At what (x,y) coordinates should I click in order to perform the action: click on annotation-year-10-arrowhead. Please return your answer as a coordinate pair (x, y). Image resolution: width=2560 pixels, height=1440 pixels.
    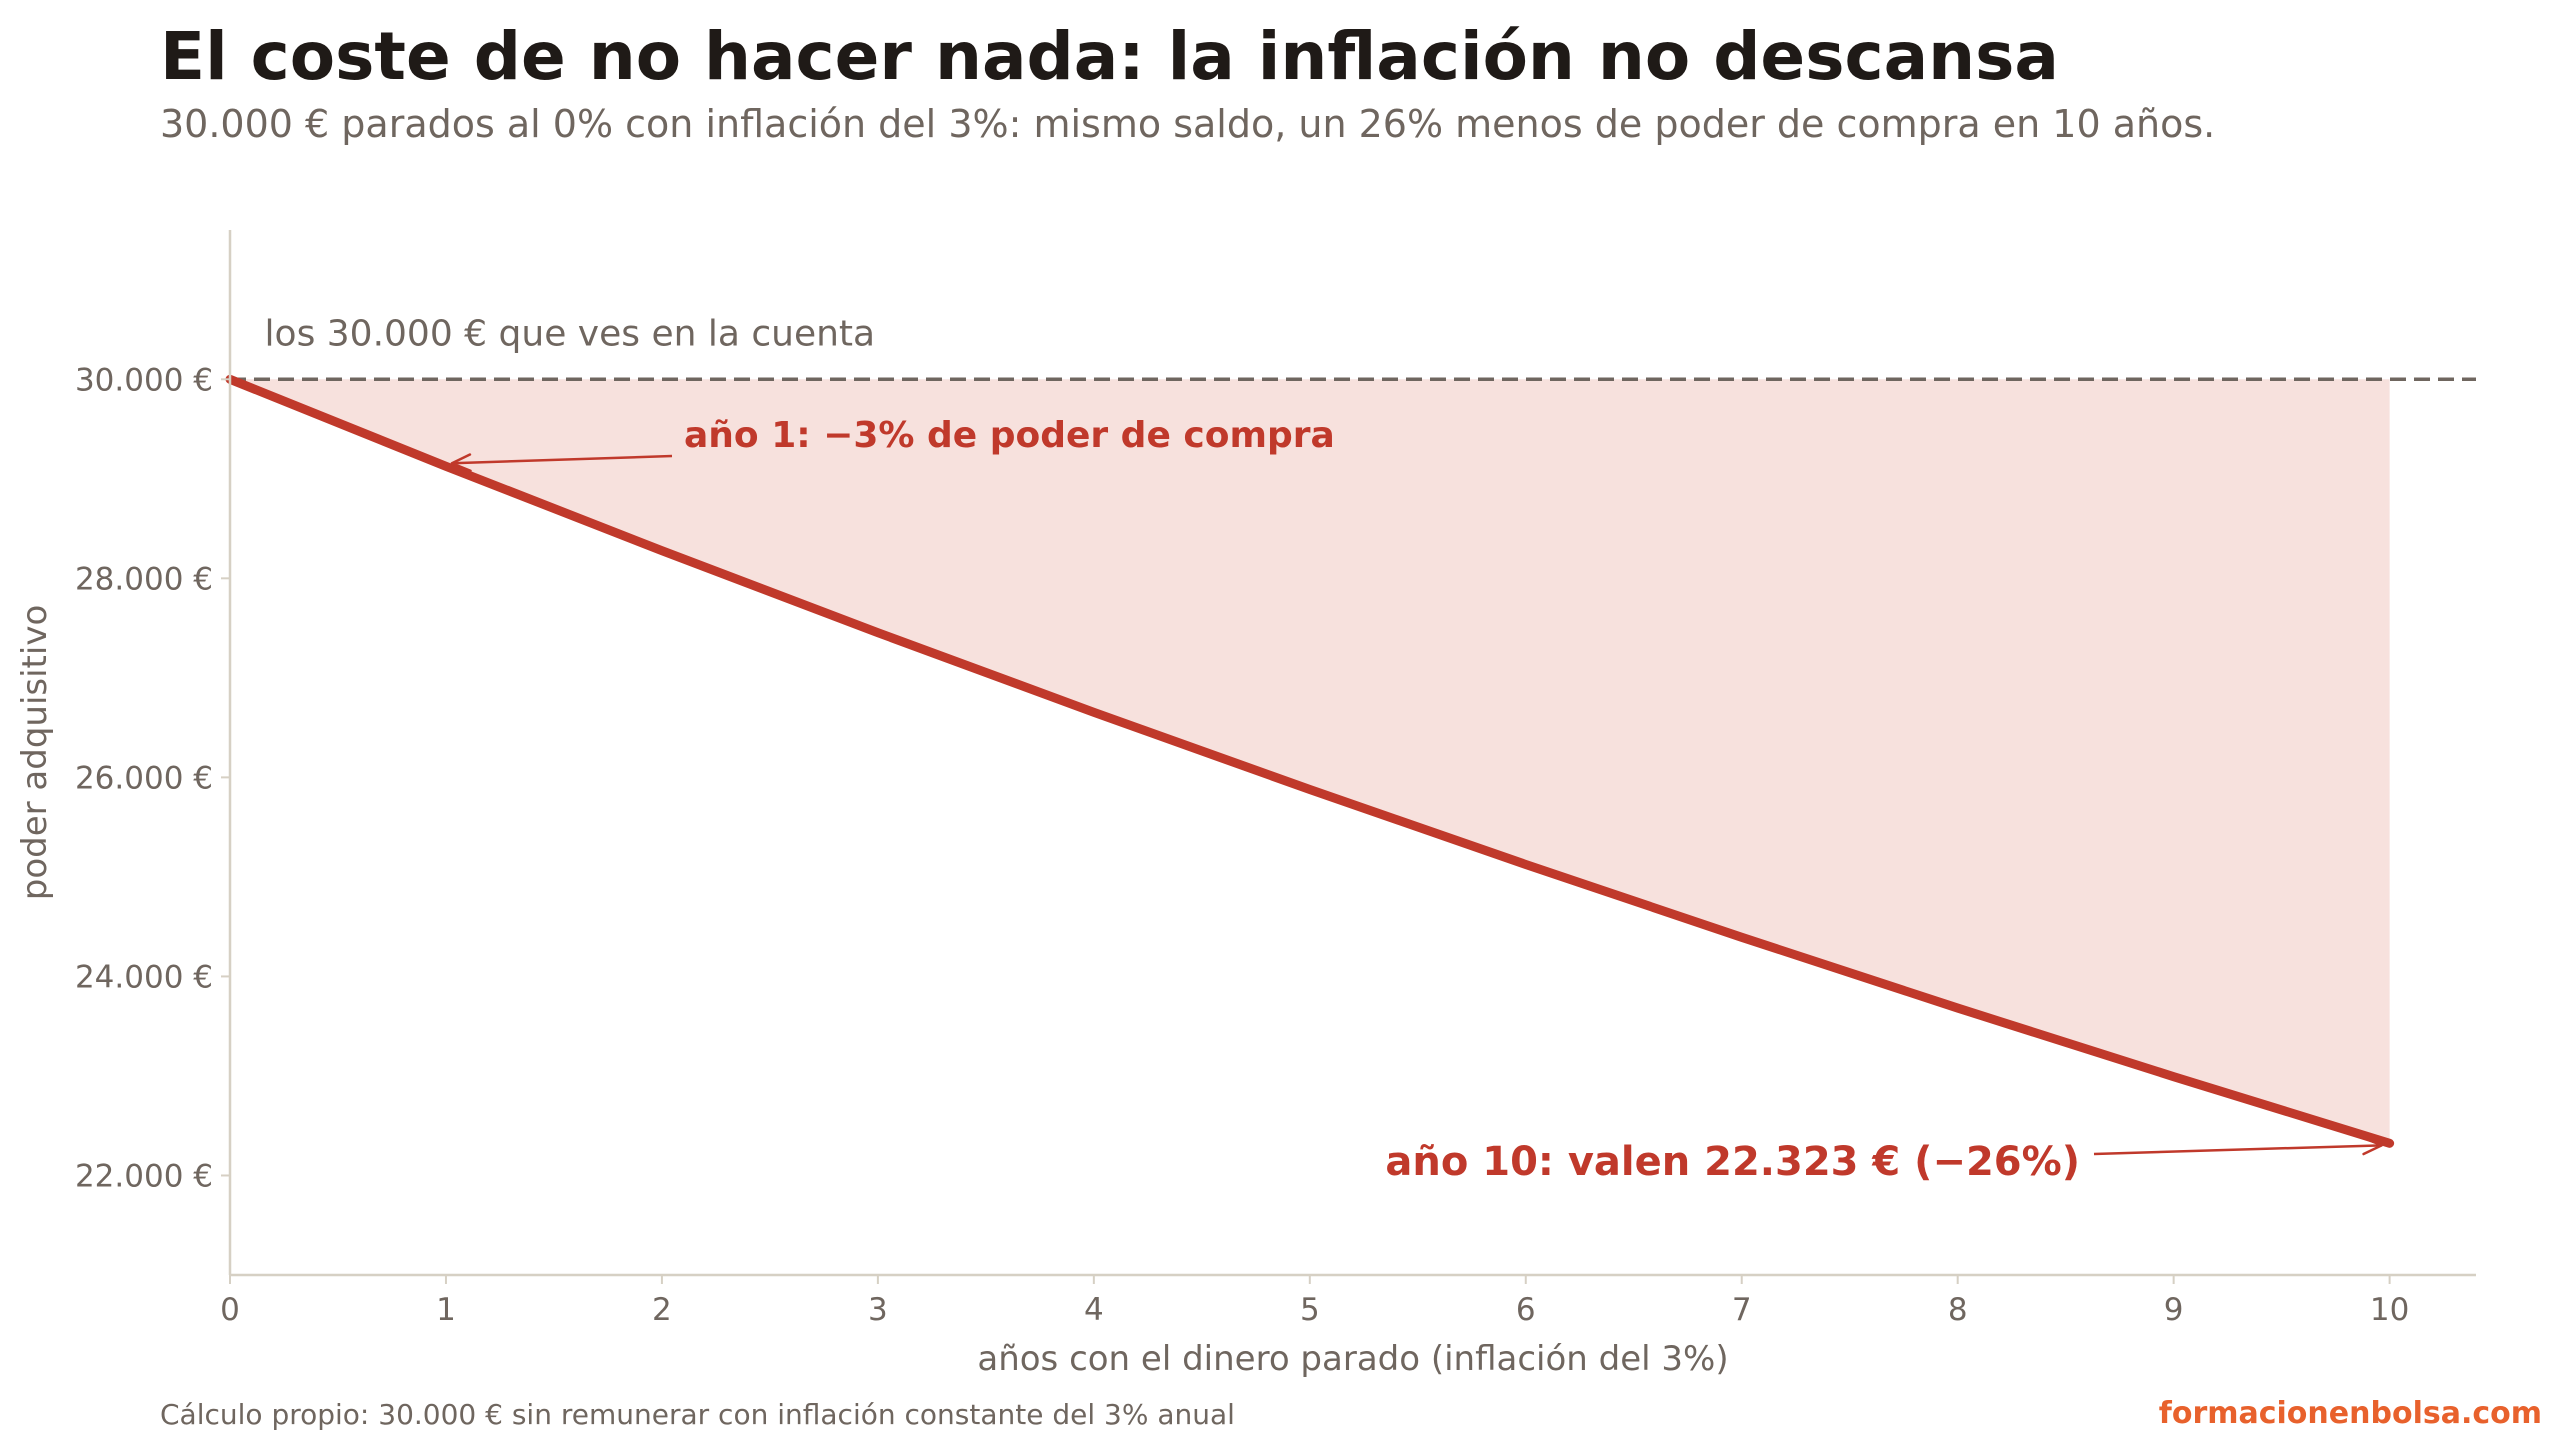
    Looking at the image, I should click on (2372, 1146).